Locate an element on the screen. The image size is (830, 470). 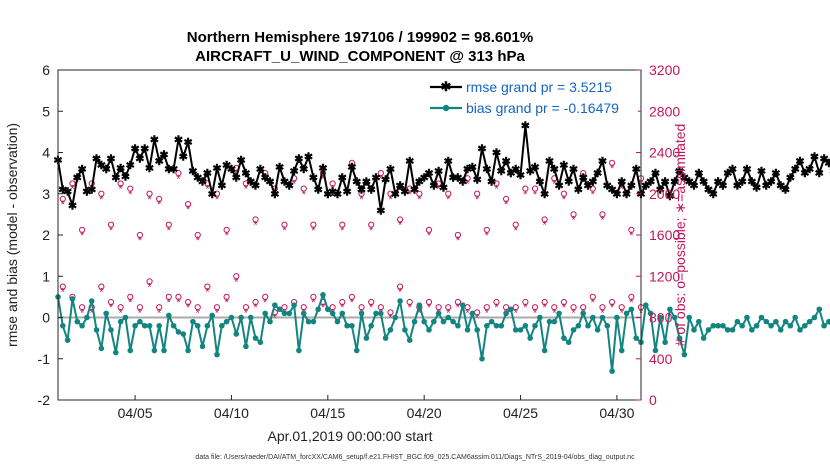
left-tick-label: 2 is located at coordinates (46, 235).